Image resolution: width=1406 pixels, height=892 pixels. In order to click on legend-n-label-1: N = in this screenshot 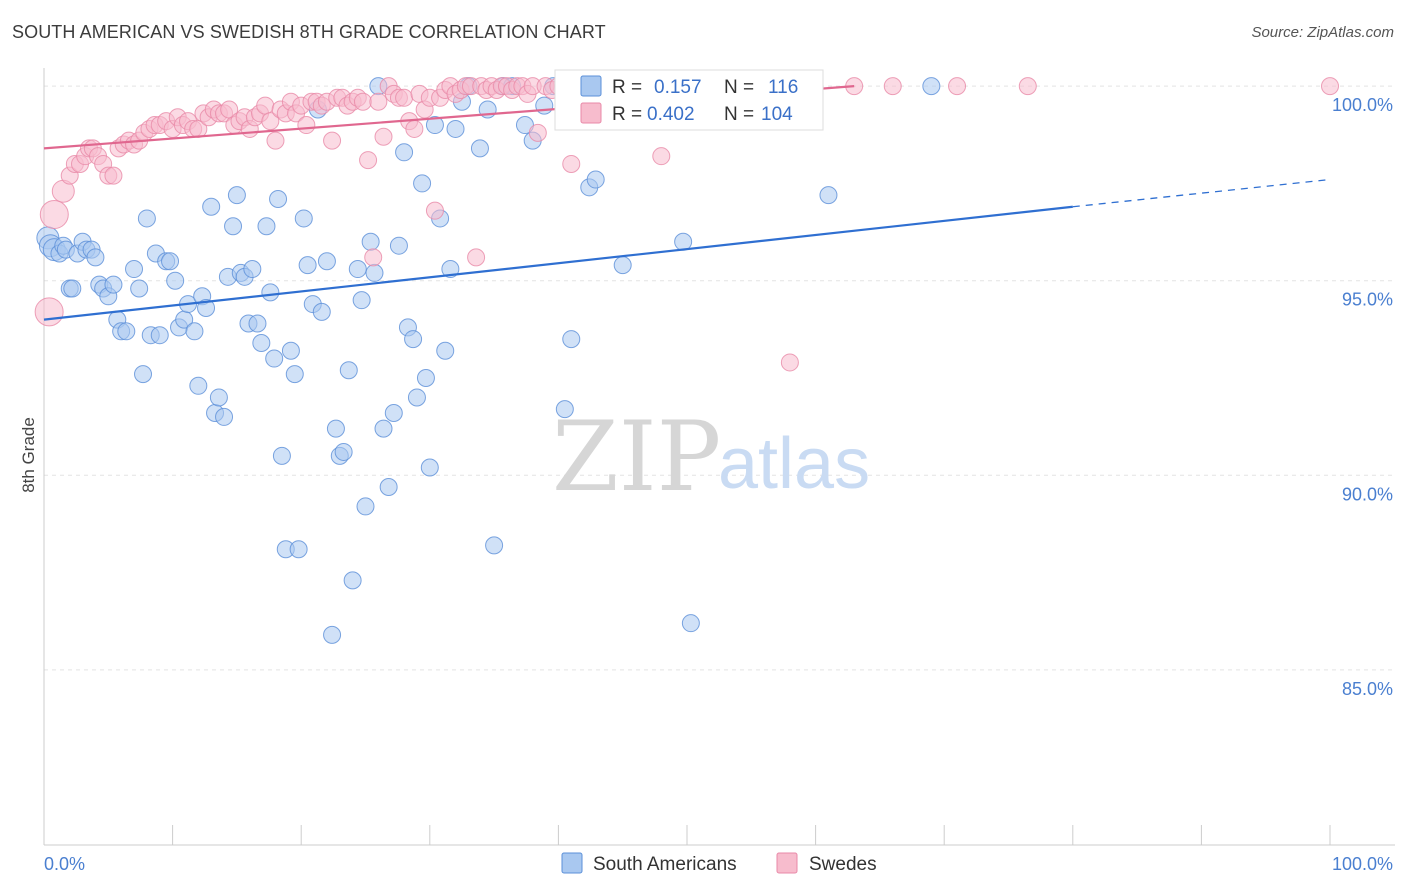, I will do `click(739, 87)`.